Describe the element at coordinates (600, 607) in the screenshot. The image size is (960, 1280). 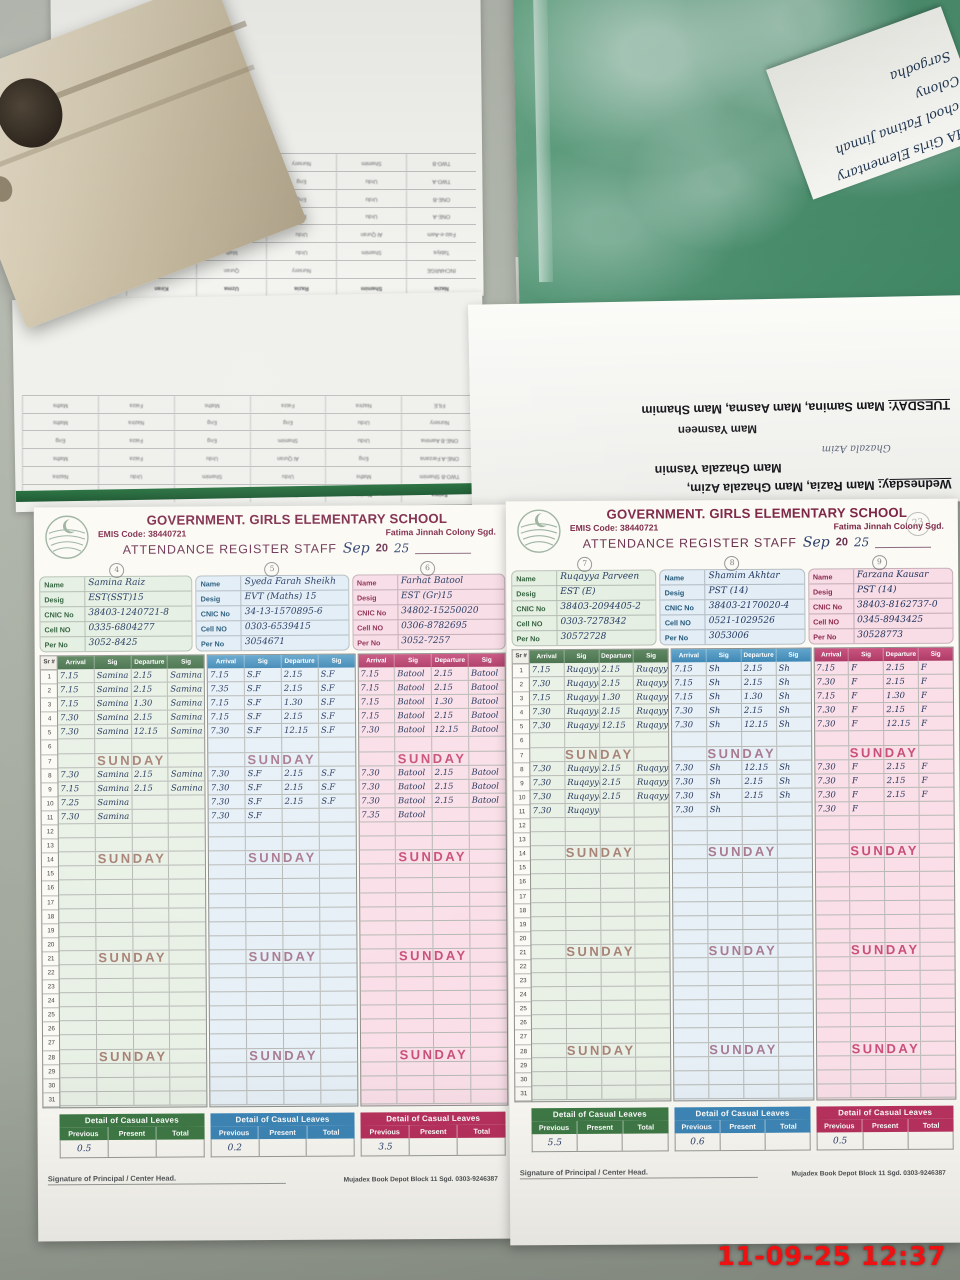
I see `field-value-cnic: 38403-2094405-2` at that location.